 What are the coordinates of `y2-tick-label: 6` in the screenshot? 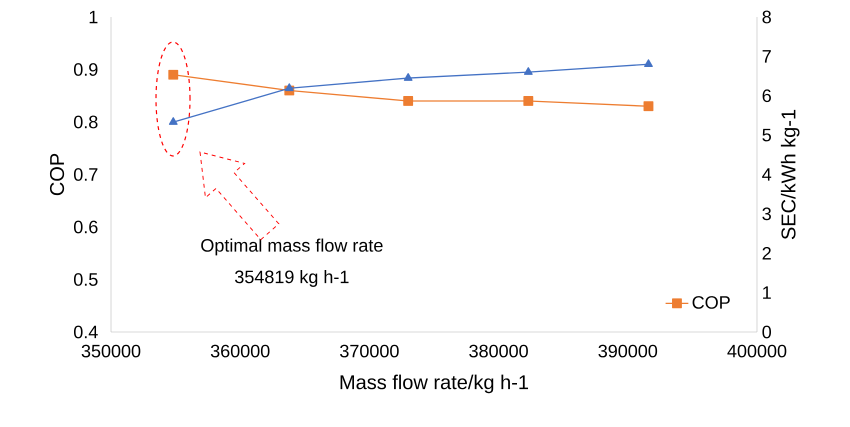 It's located at (766, 95).